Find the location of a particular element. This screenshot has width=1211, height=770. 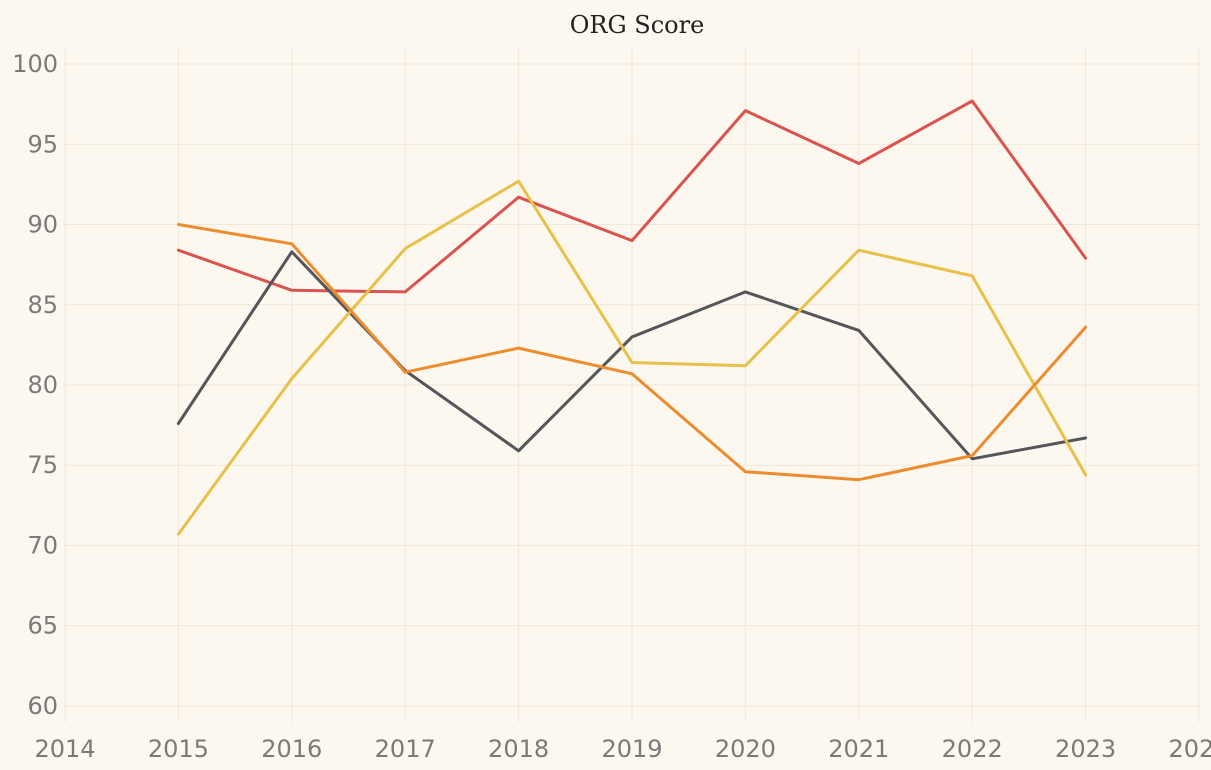

y-tick-label: 80 is located at coordinates (42, 385).